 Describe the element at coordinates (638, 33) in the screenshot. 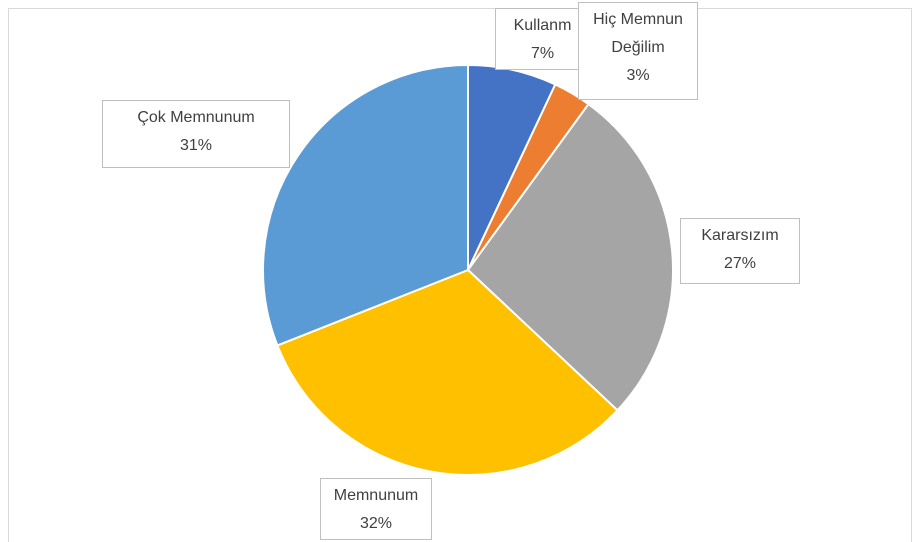

I see `label-name: Hiç Memnun Değilim` at that location.